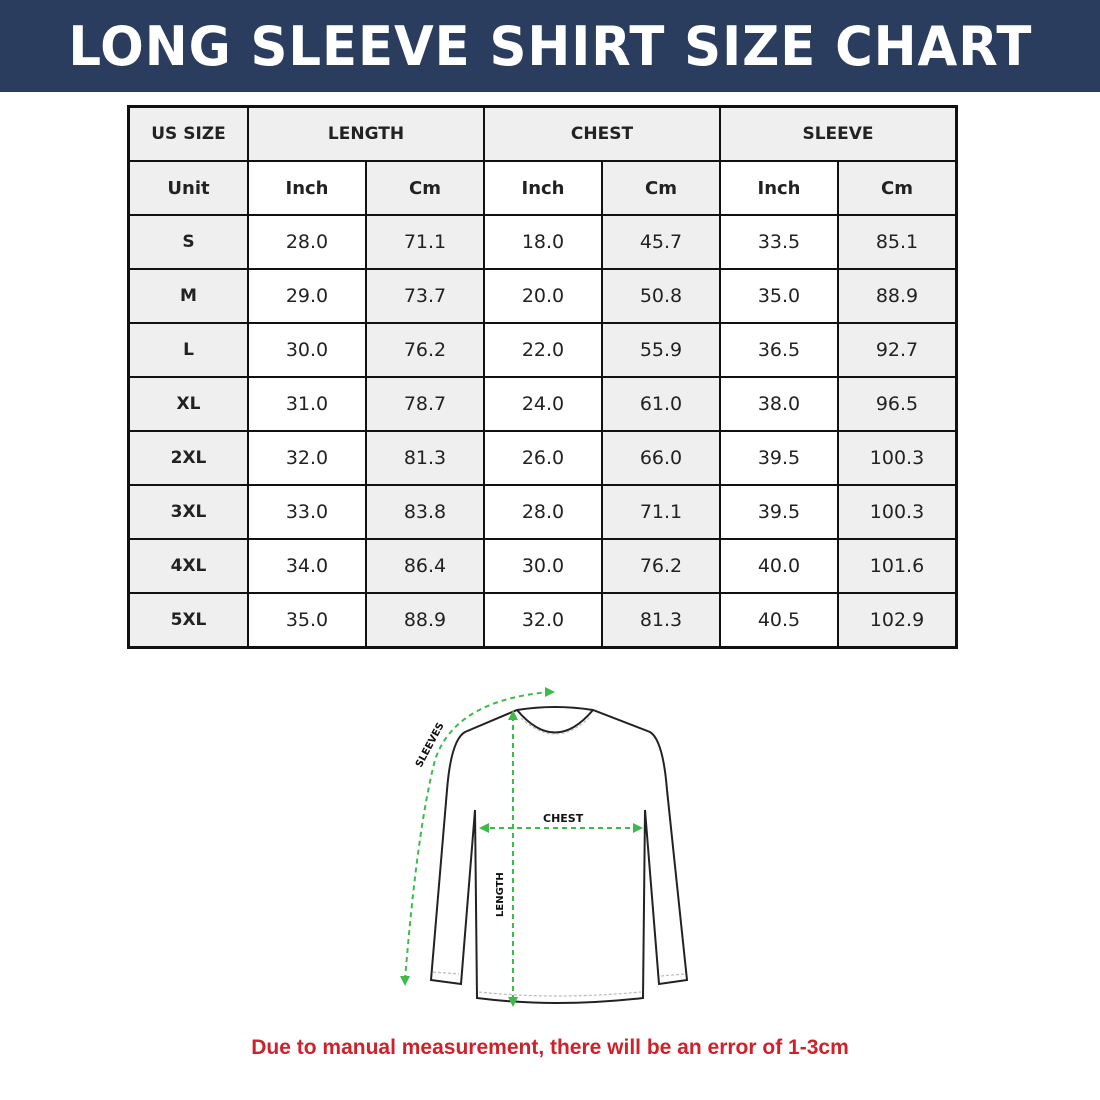 The image size is (1100, 1100). I want to click on size-cell: 2XL, so click(188, 458).